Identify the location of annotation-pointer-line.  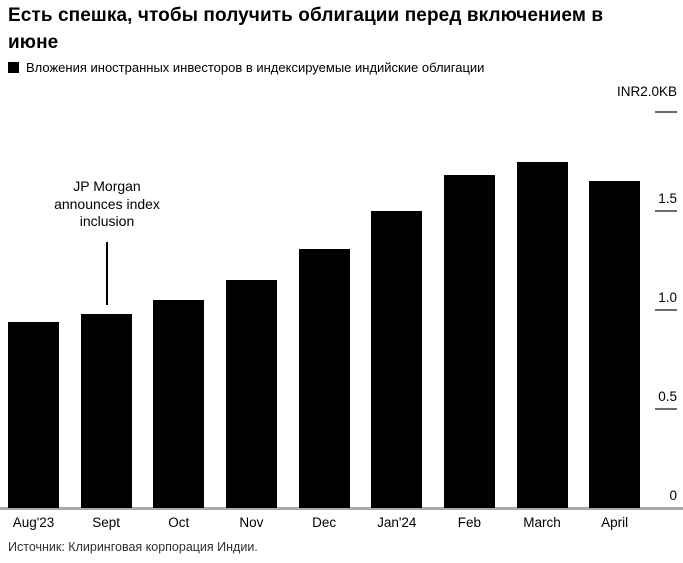
(107, 273).